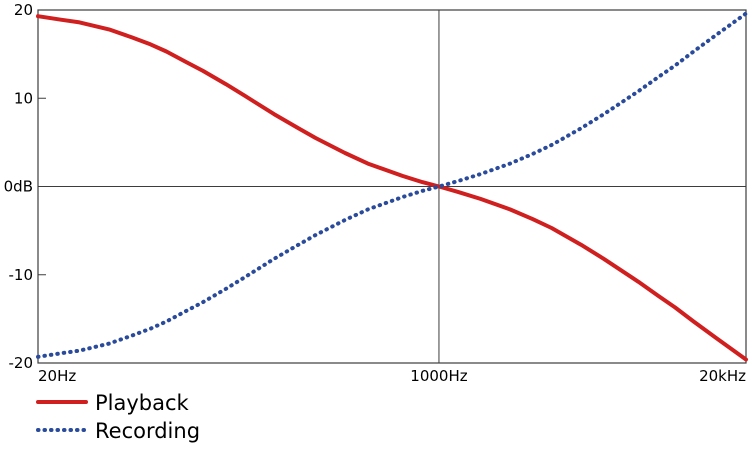 This screenshot has height=456, width=756. I want to click on legend-item-playback: Playback, so click(113, 403).